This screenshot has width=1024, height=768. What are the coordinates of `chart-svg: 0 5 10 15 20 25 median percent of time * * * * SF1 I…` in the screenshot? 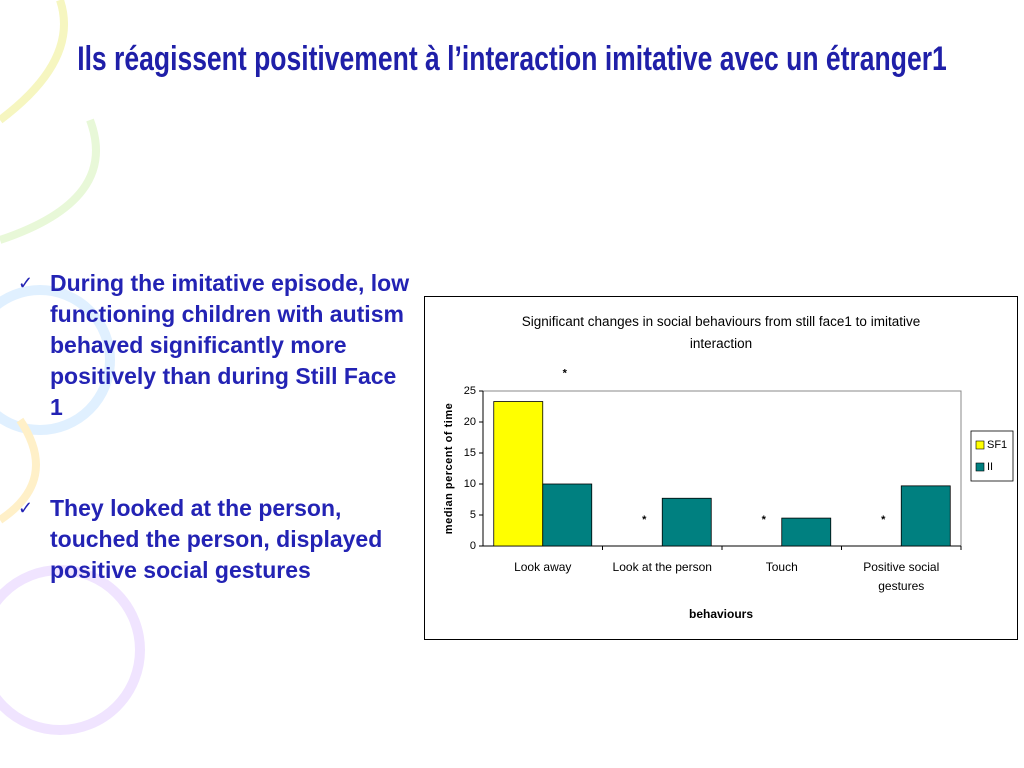 It's located at (728, 459).